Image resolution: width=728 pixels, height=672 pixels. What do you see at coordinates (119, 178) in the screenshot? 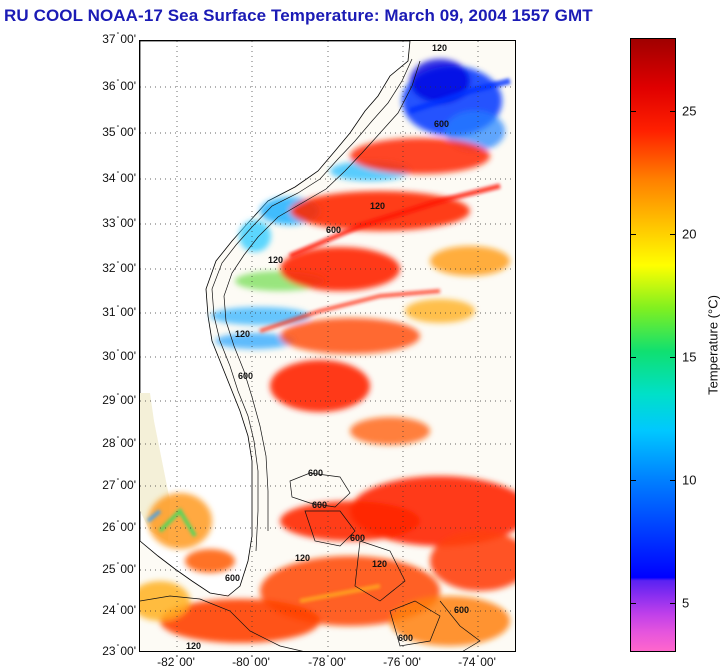
I see `lat-label: 34°00'` at bounding box center [119, 178].